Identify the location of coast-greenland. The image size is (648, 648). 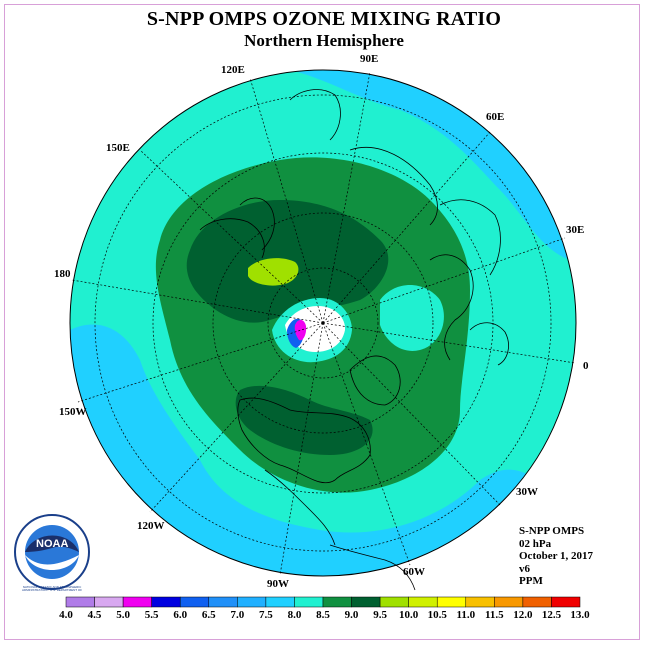
(375, 380).